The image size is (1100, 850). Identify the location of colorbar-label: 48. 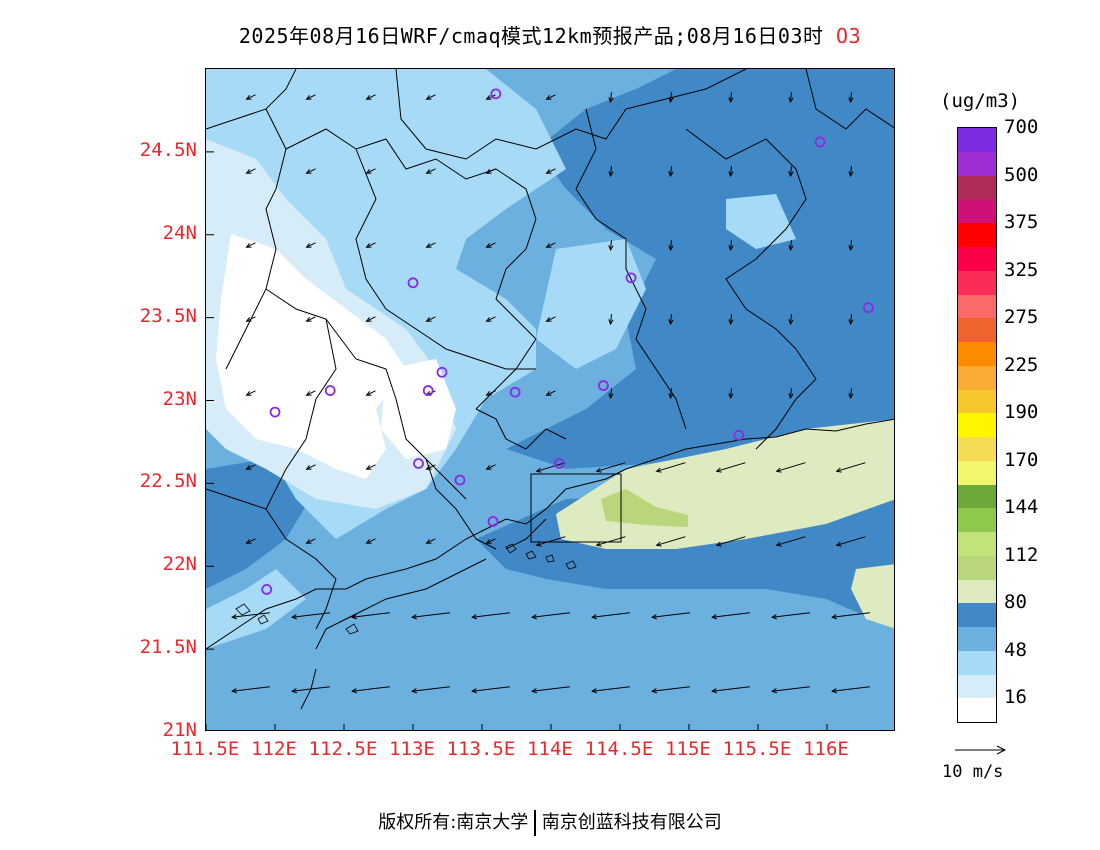
(1015, 649).